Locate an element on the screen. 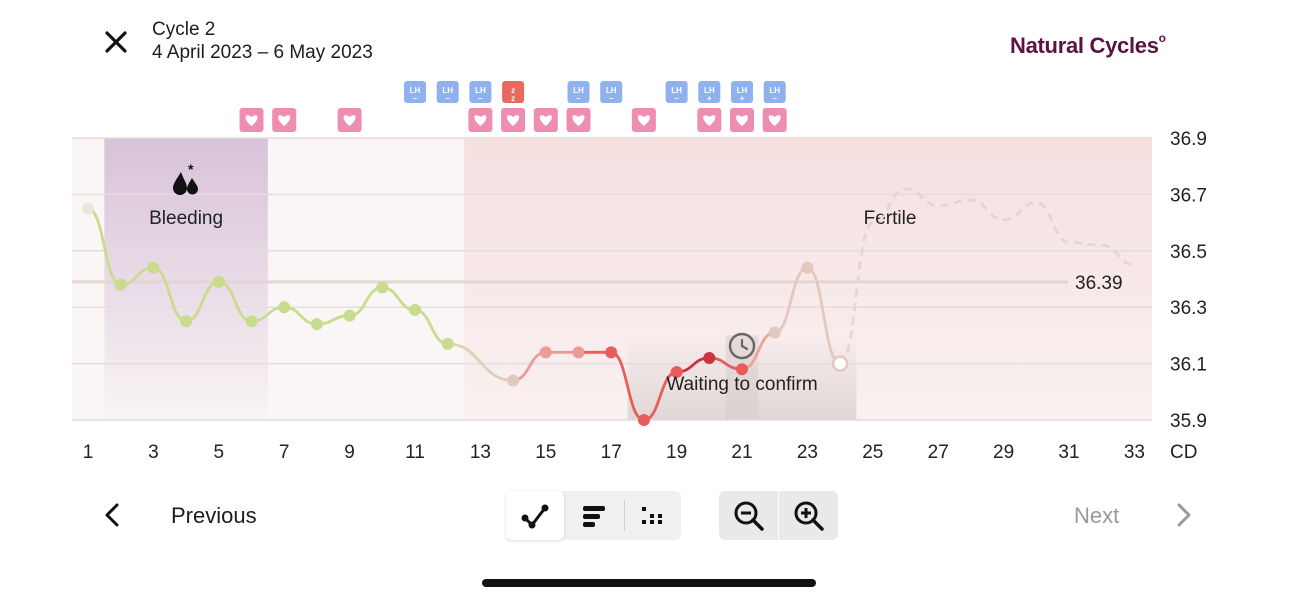 This screenshot has height=600, width=1298. svg-text: z is located at coordinates (513, 90).